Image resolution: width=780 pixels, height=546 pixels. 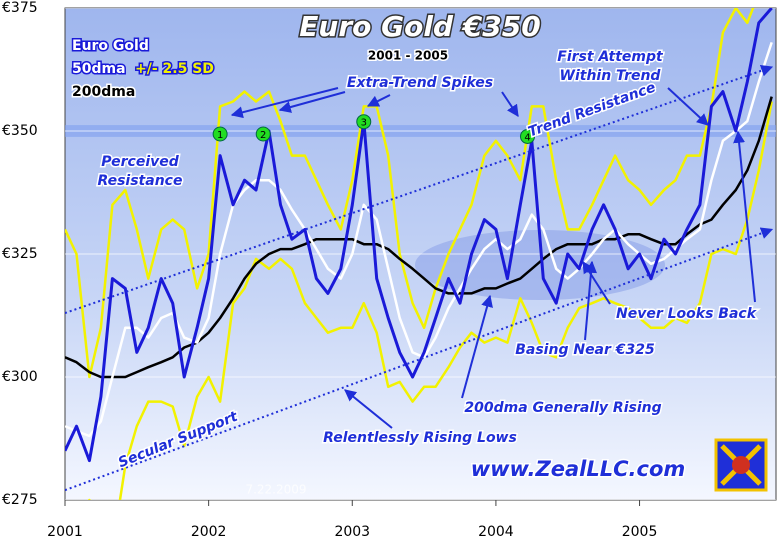 I want to click on y-tick-label: €350, so click(x=20, y=131).